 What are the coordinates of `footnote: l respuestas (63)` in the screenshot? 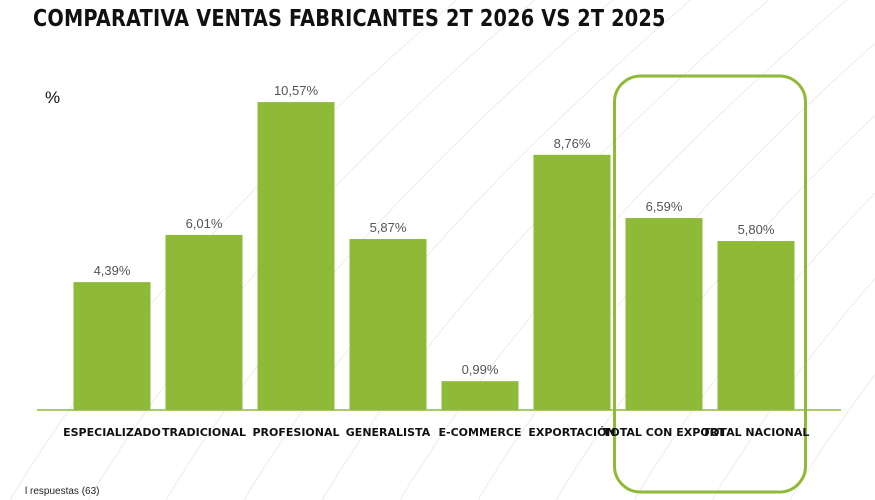 It's located at (62, 491).